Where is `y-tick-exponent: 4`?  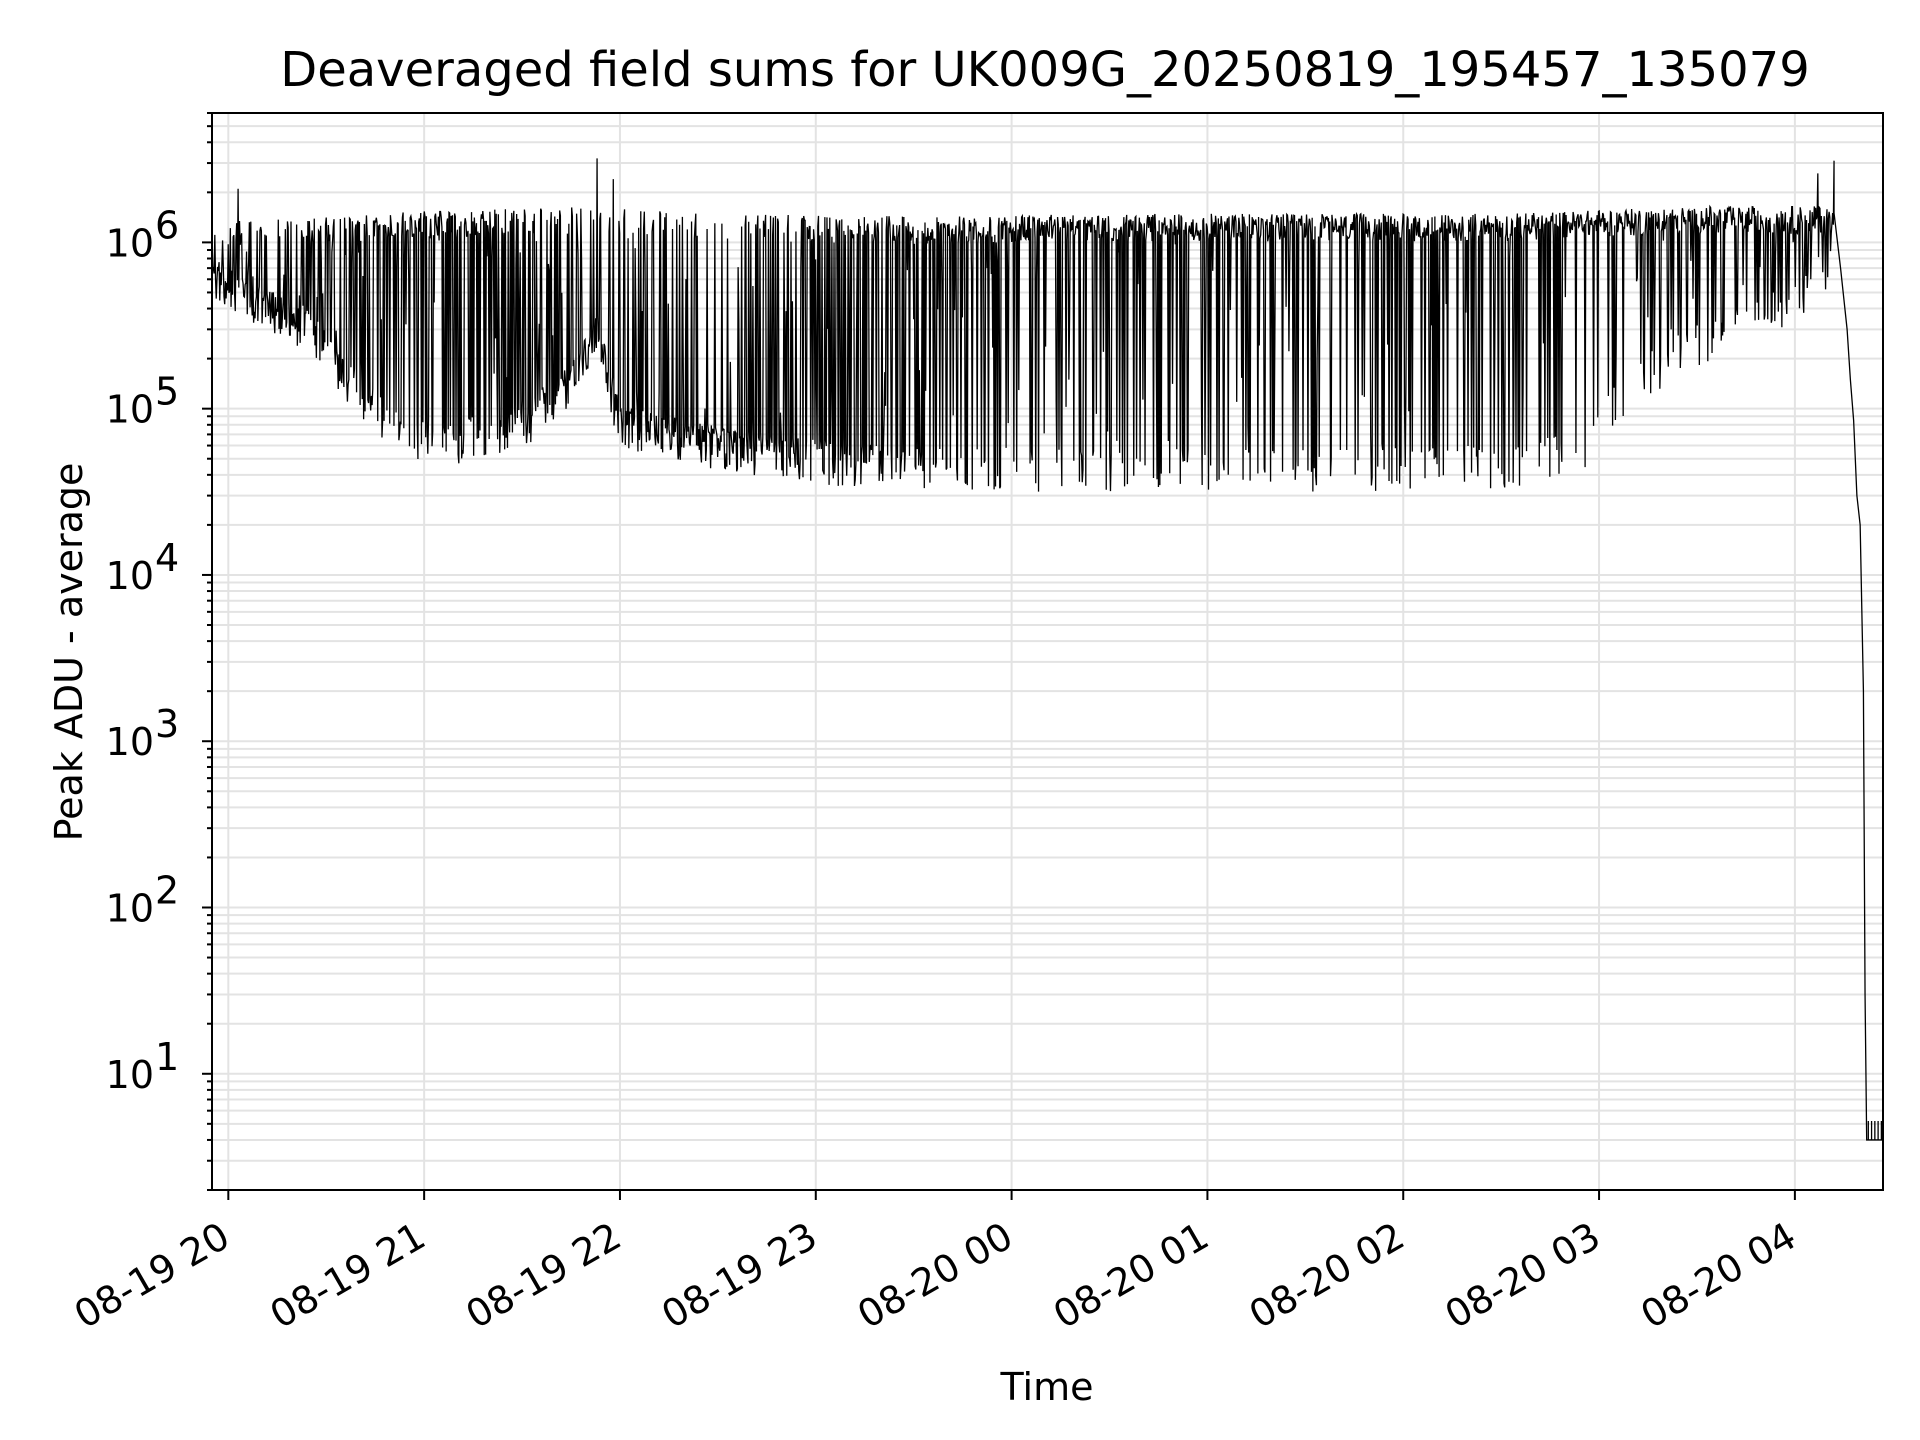 y-tick-exponent: 4 is located at coordinates (167, 558).